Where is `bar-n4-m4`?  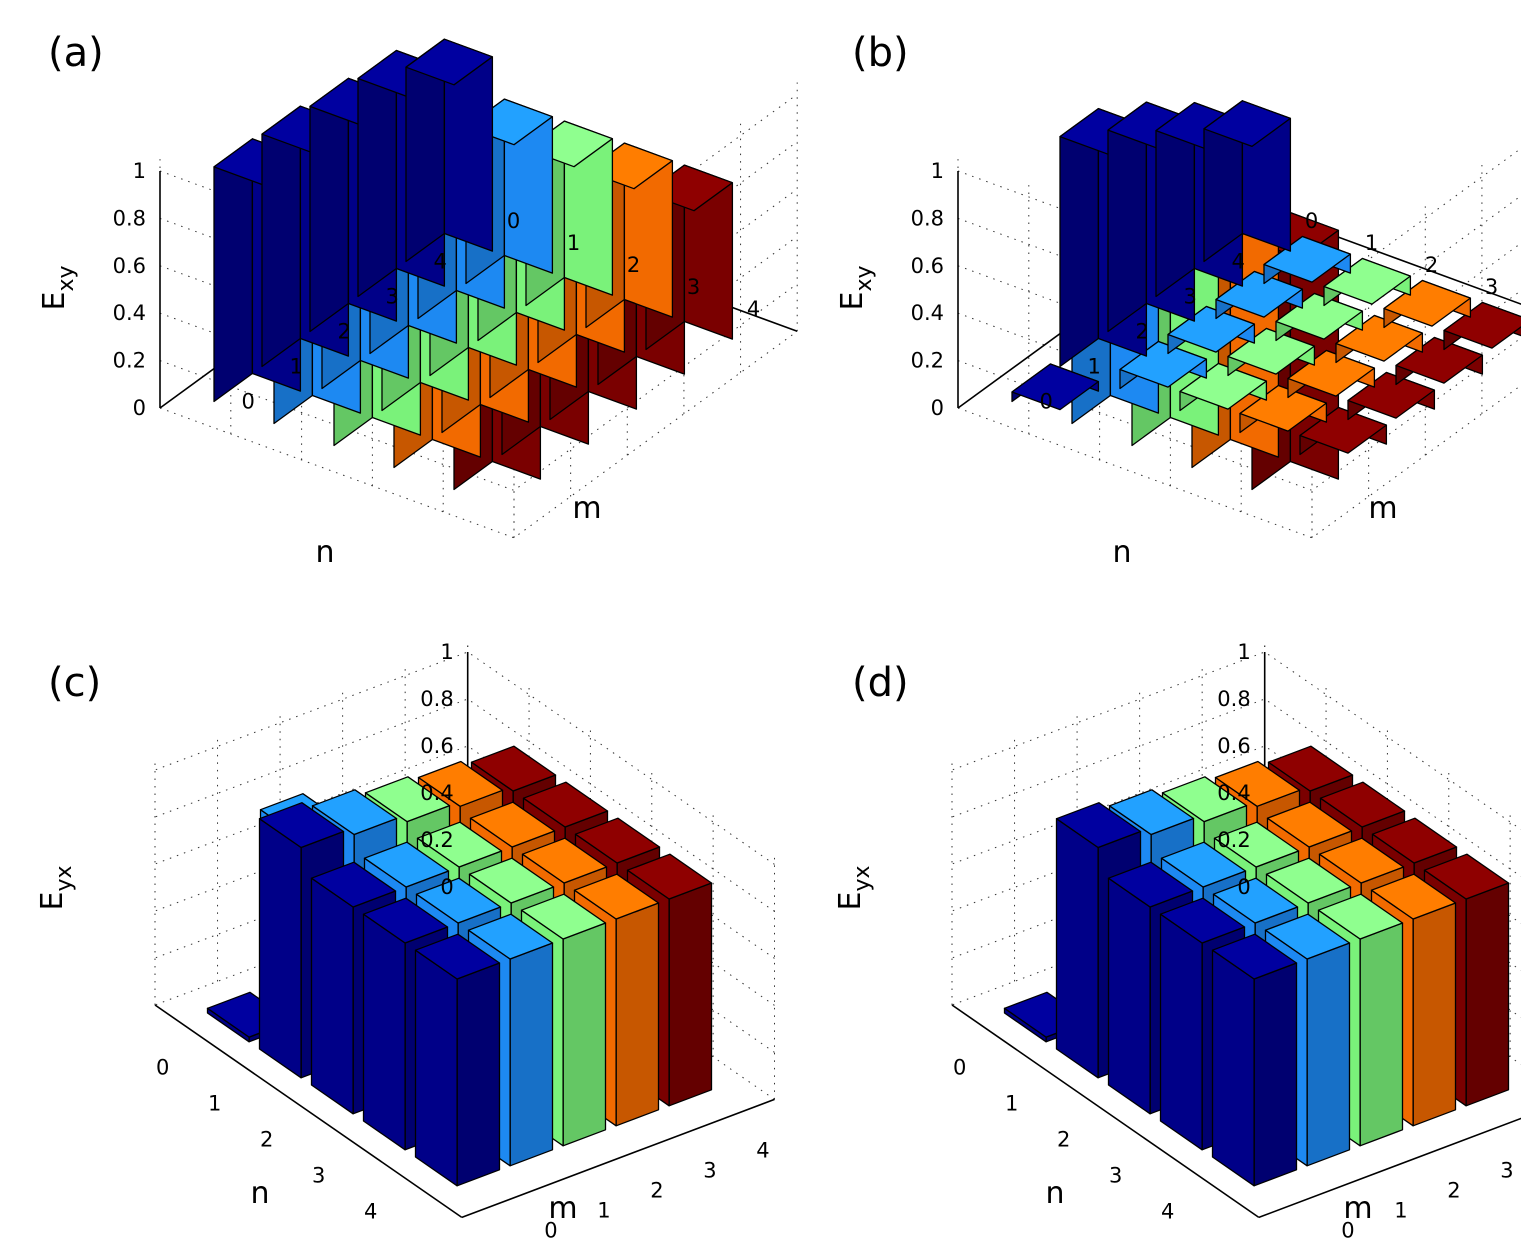
bar-n4-m4 is located at coordinates (1482, 326).